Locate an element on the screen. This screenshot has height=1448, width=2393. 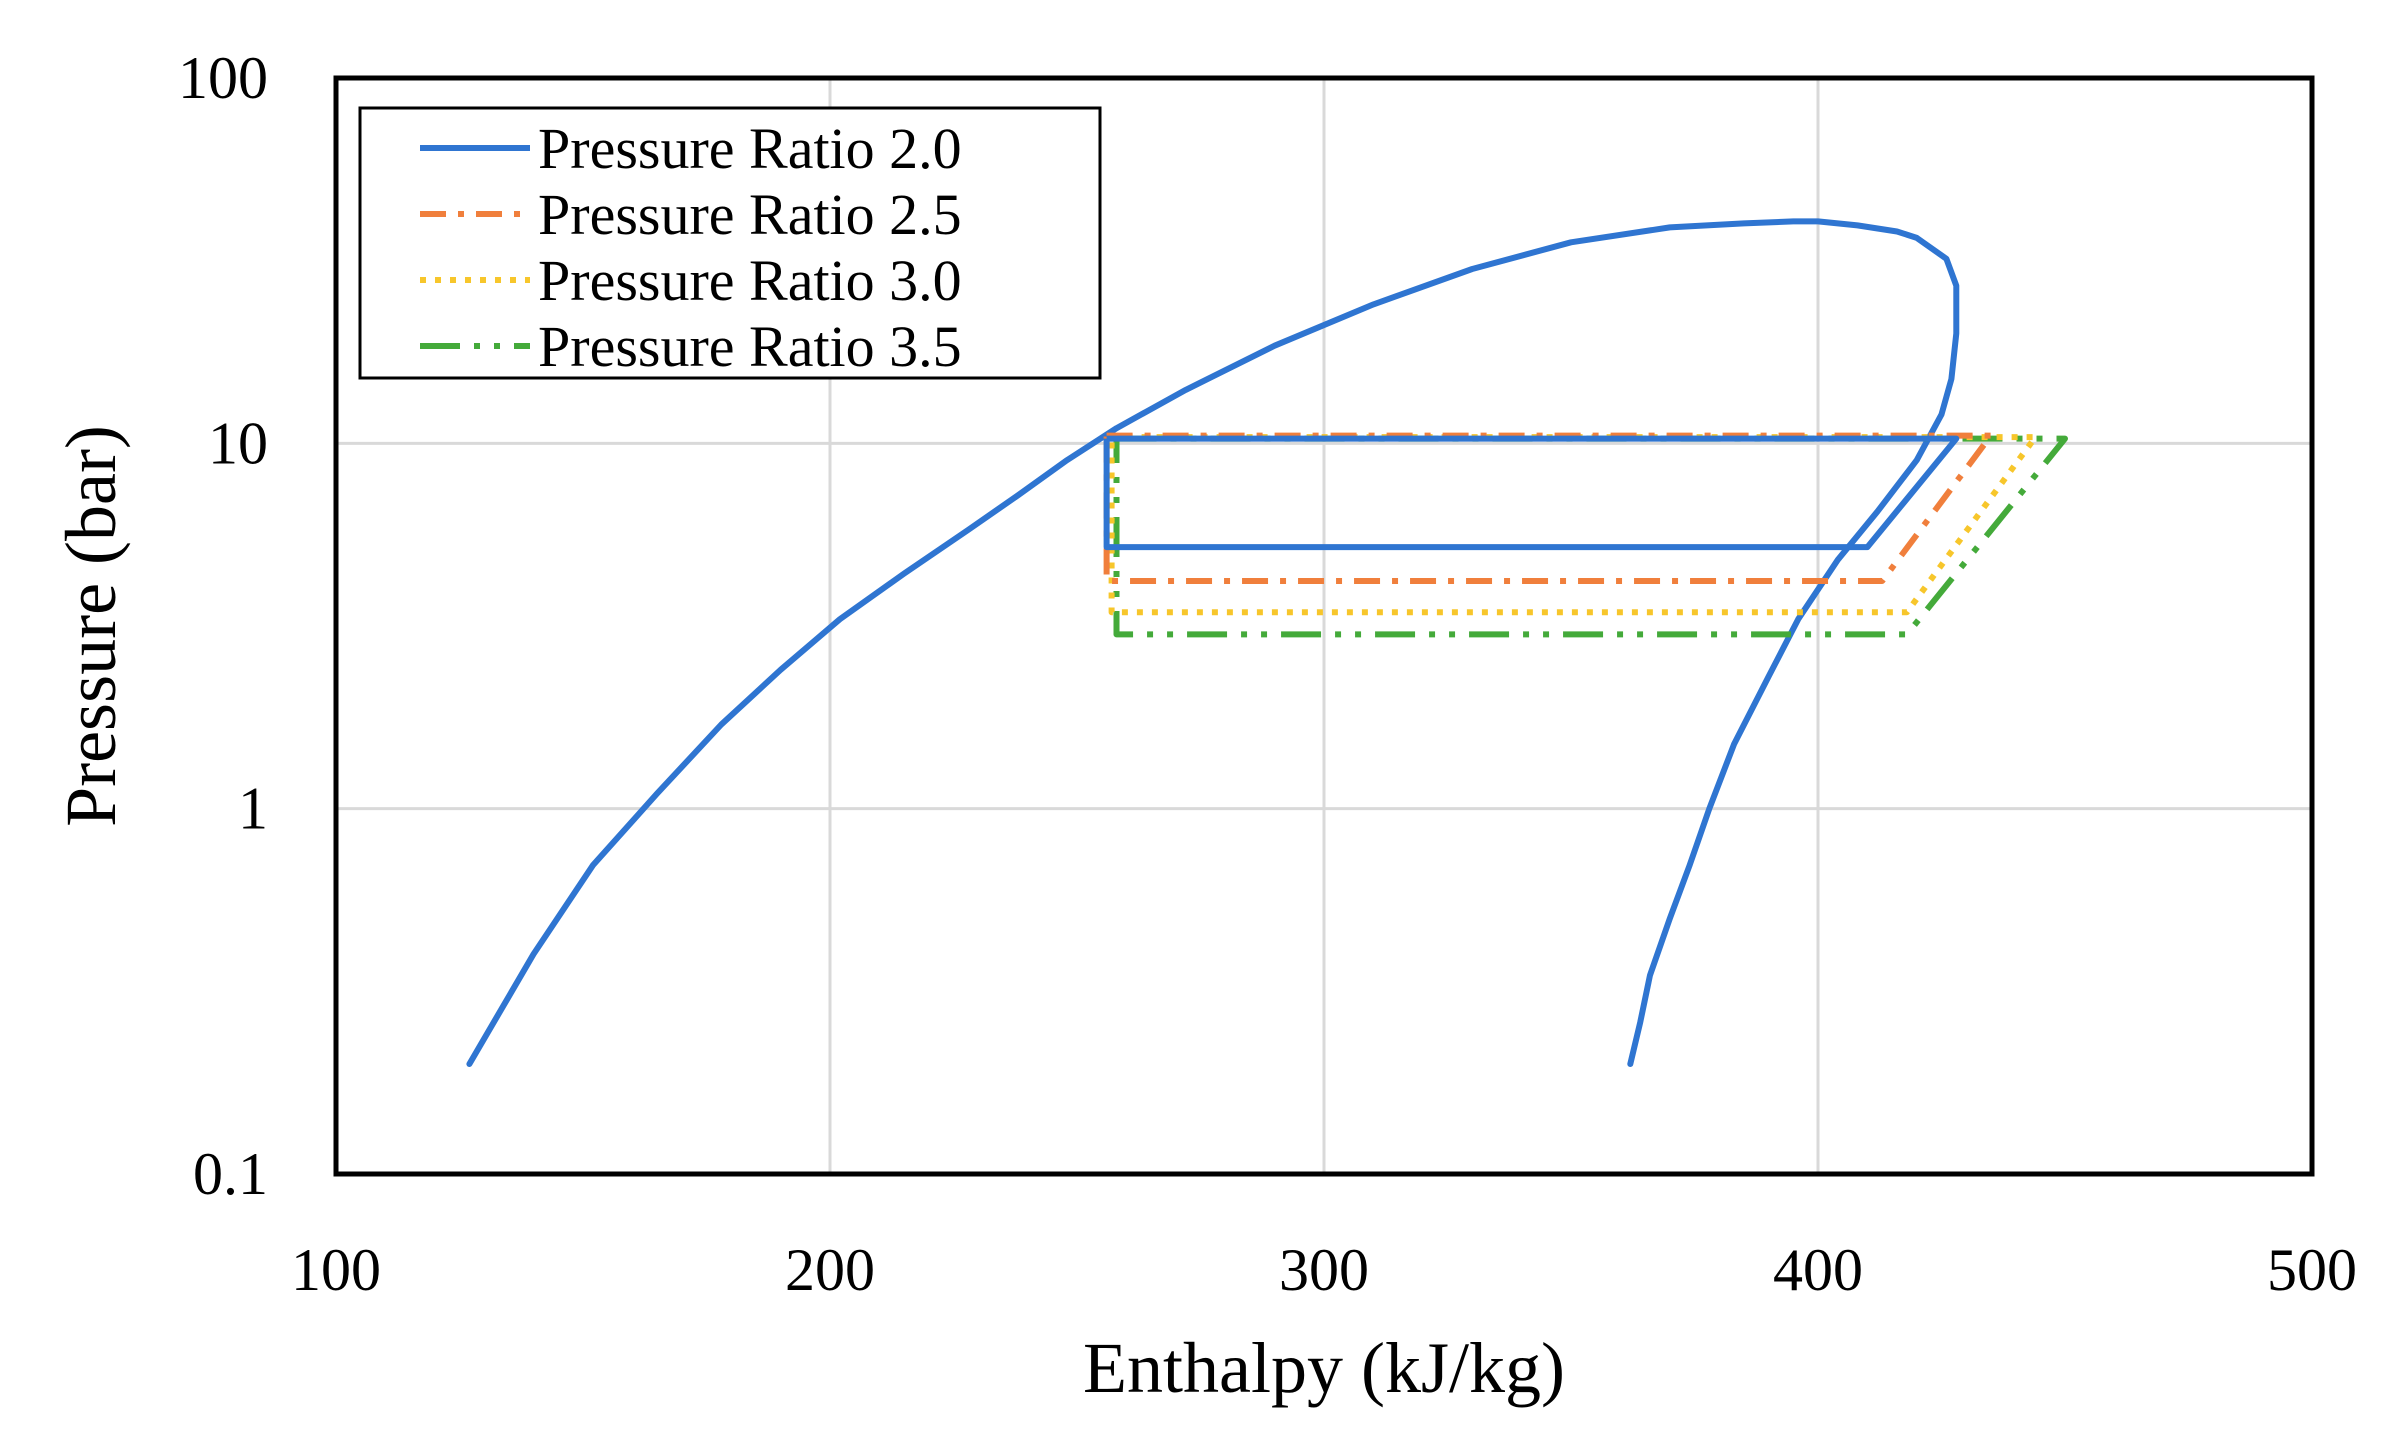
x-axis-title: Enthalpy (kJ/kg) is located at coordinates (1324, 1368).